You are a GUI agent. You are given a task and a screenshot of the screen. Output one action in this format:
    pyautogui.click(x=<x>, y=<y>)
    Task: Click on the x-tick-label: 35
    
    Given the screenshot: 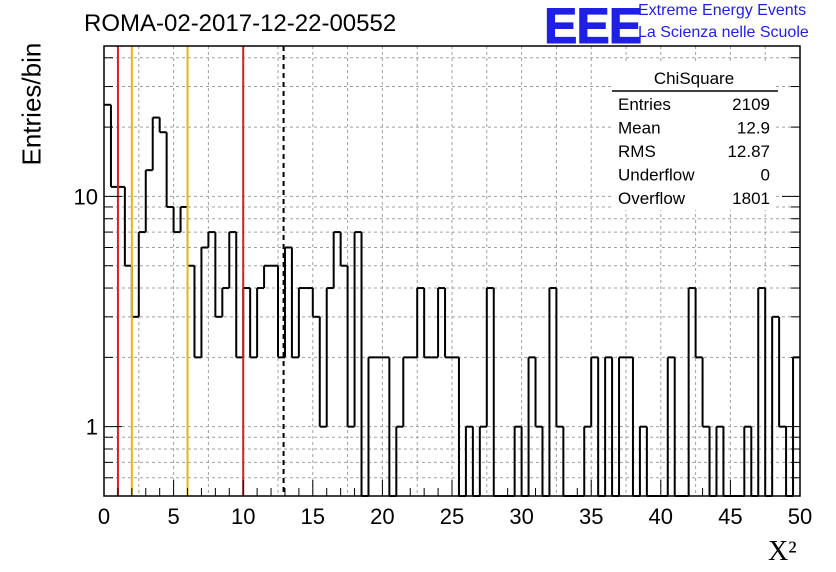 What is the action you would take?
    pyautogui.click(x=591, y=516)
    